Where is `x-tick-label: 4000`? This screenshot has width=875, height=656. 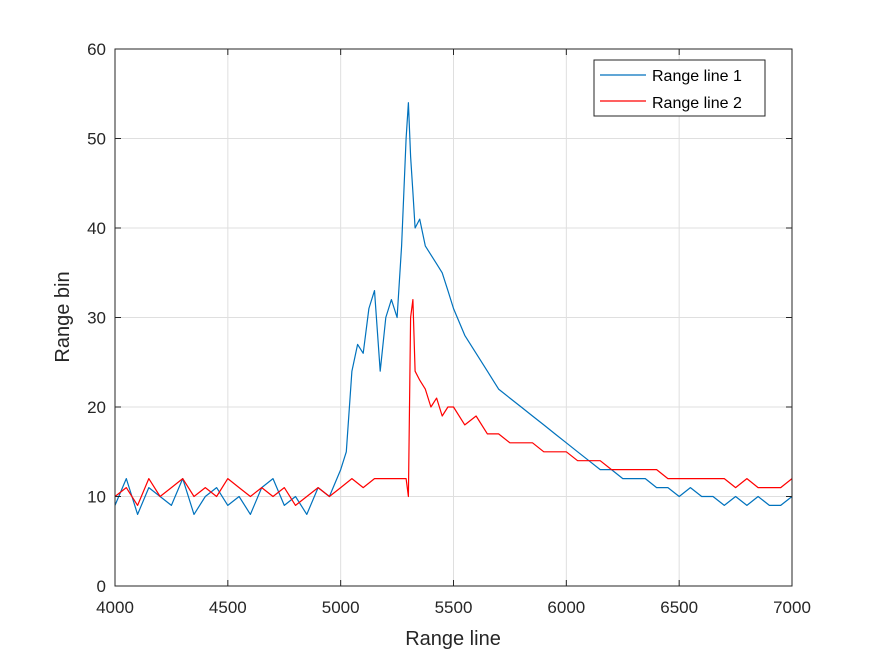 x-tick-label: 4000 is located at coordinates (115, 607).